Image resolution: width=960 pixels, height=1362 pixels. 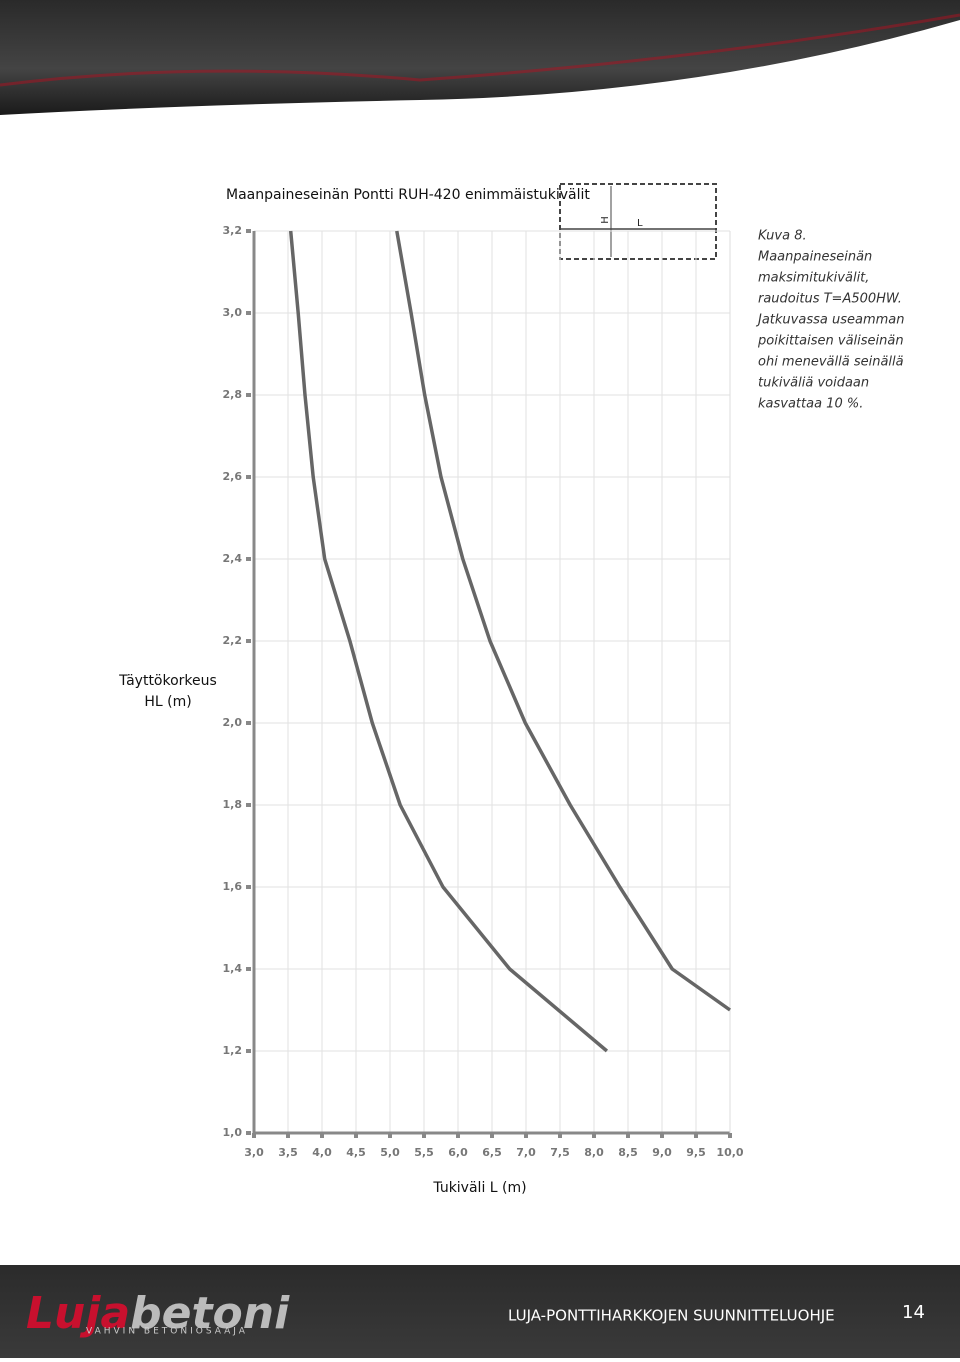 I want to click on caption-line: Jatkuvassa useamman, so click(x=829, y=320).